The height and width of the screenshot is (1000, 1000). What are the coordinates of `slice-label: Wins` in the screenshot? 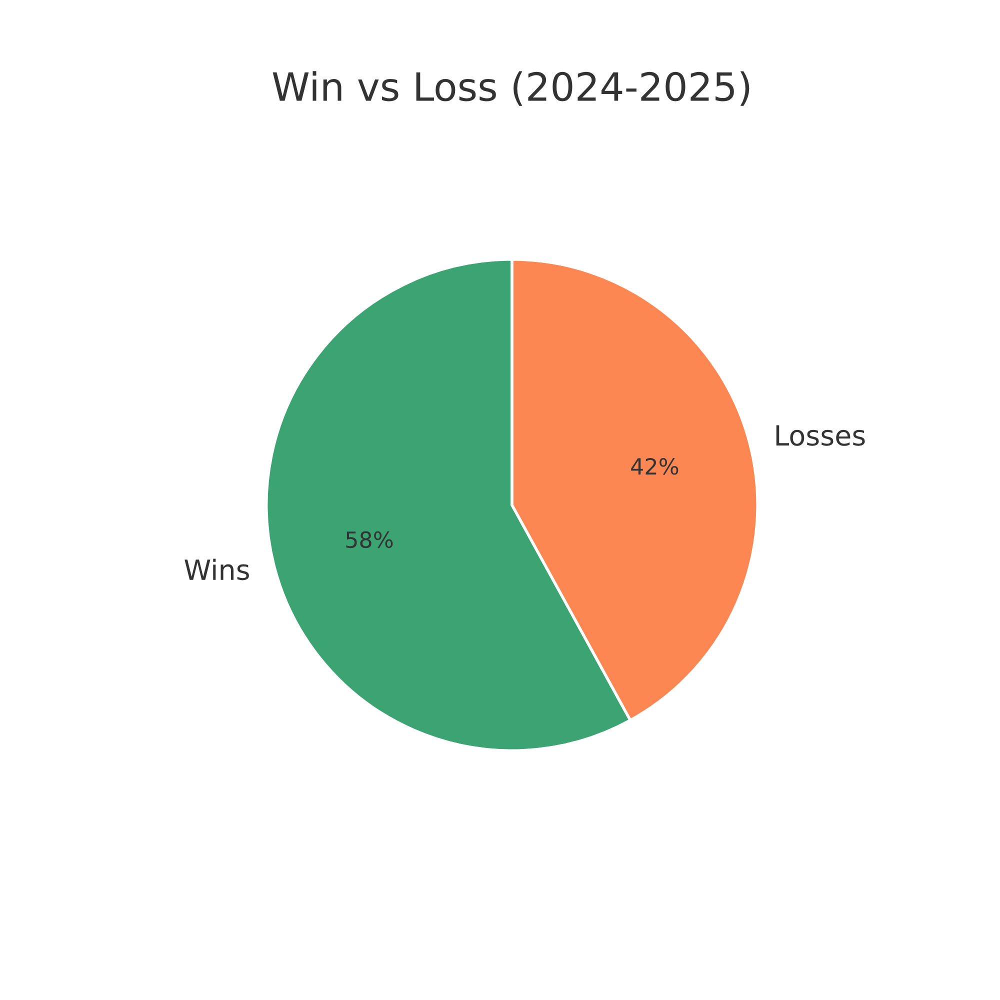 It's located at (216, 569).